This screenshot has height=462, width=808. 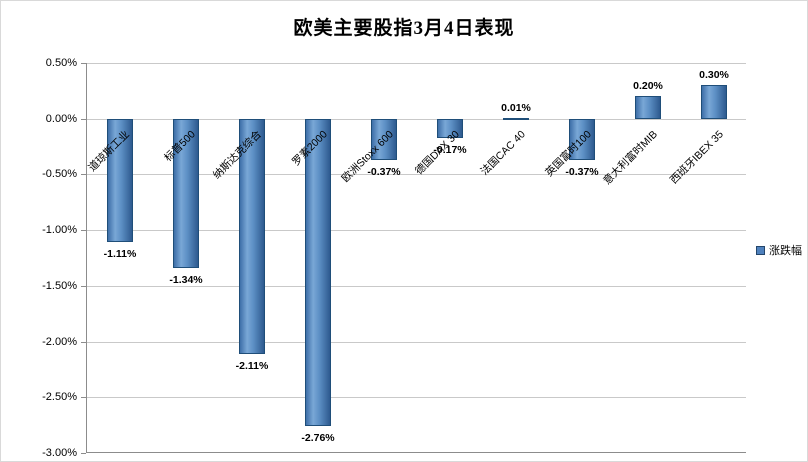 What do you see at coordinates (760, 250) in the screenshot?
I see `legend-swatch-icon` at bounding box center [760, 250].